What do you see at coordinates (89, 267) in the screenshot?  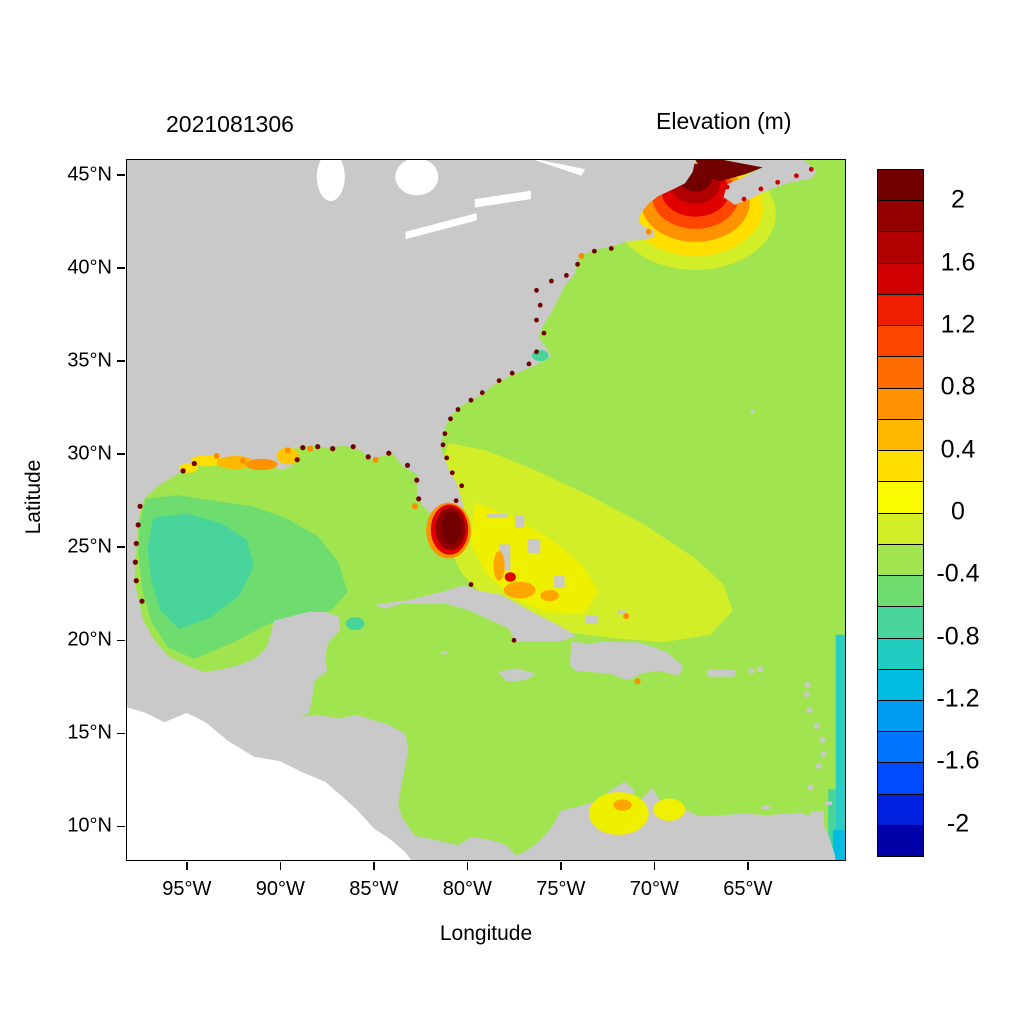 I see `y-tick-label: 40°N` at bounding box center [89, 267].